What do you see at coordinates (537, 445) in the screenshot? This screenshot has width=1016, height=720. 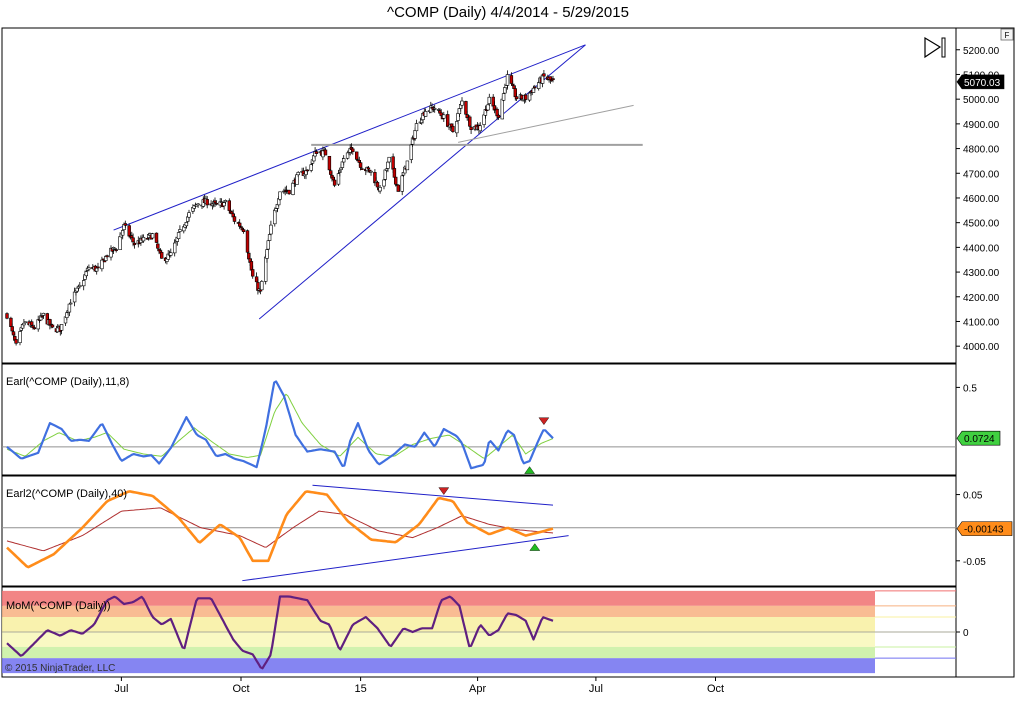 I see `earl-markers` at bounding box center [537, 445].